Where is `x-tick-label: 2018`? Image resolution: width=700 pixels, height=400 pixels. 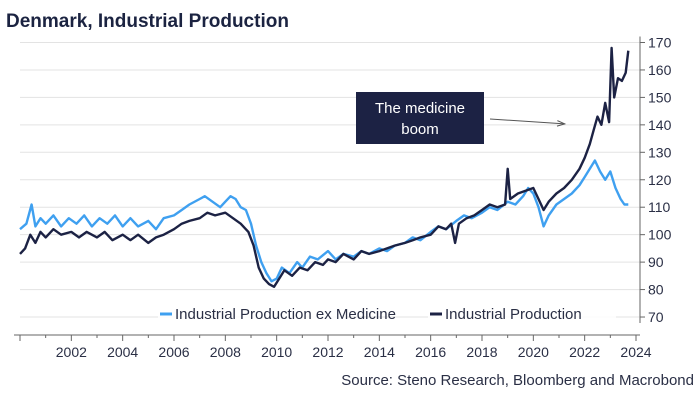 x-tick-label: 2018 is located at coordinates (481, 352).